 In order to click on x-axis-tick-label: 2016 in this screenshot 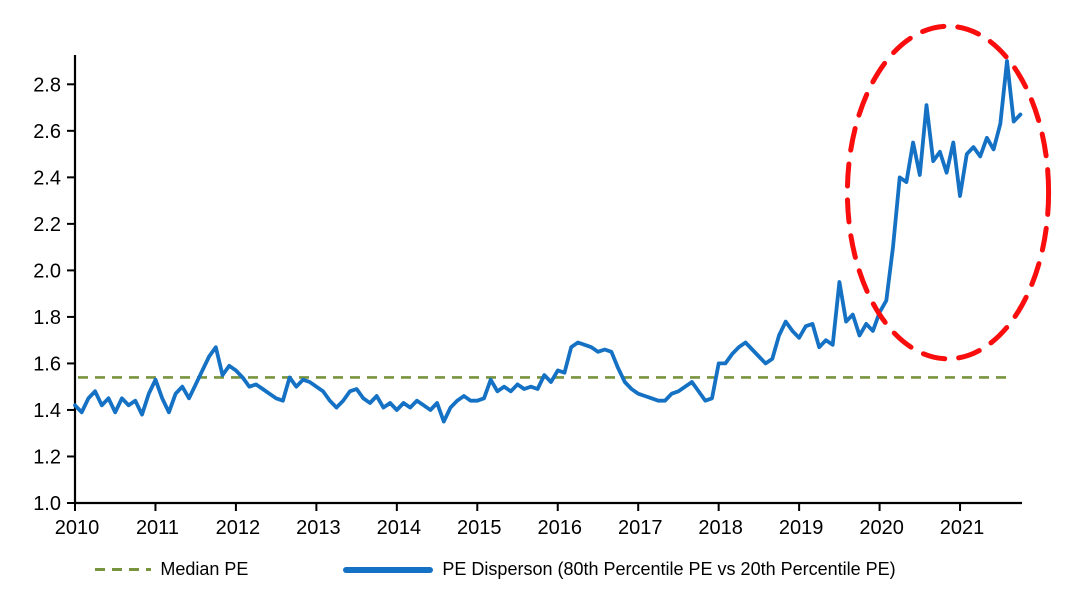, I will do `click(560, 528)`.